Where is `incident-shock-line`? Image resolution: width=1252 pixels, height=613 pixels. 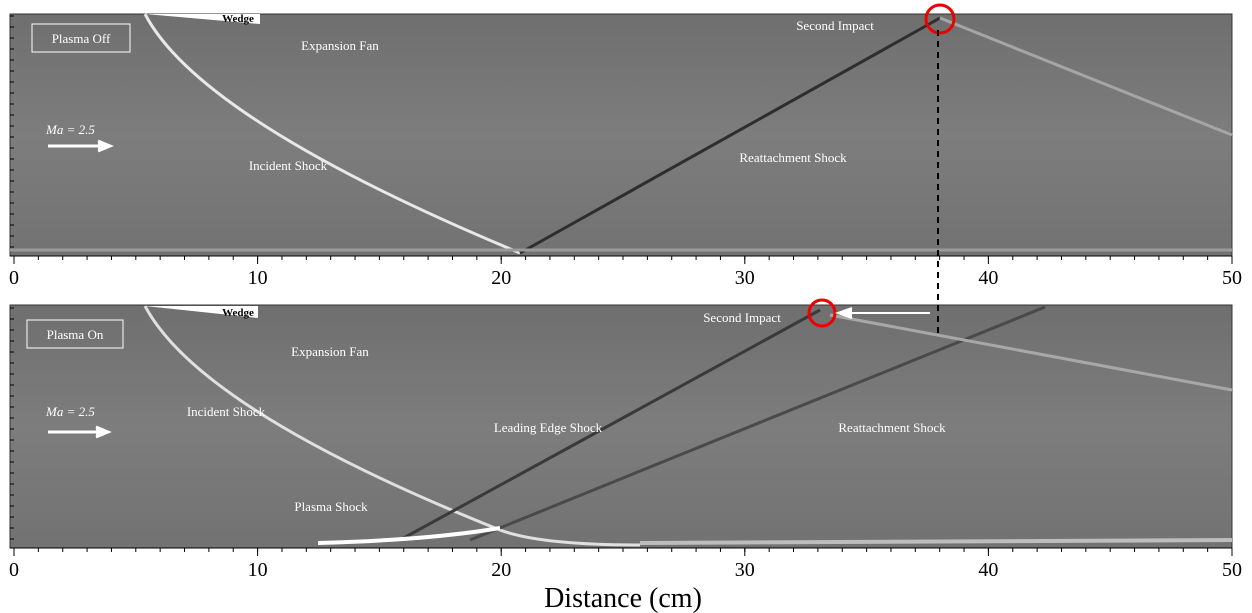
incident-shock-line is located at coordinates (332, 134).